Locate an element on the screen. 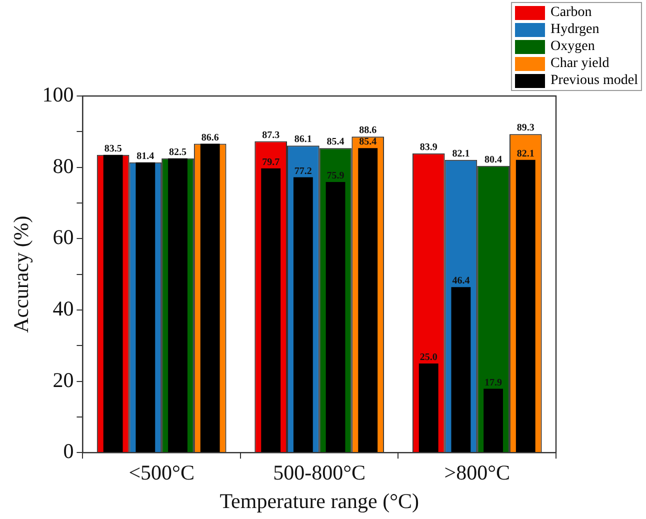 This screenshot has width=646, height=519. y-tick-label: 100 is located at coordinates (58, 94).